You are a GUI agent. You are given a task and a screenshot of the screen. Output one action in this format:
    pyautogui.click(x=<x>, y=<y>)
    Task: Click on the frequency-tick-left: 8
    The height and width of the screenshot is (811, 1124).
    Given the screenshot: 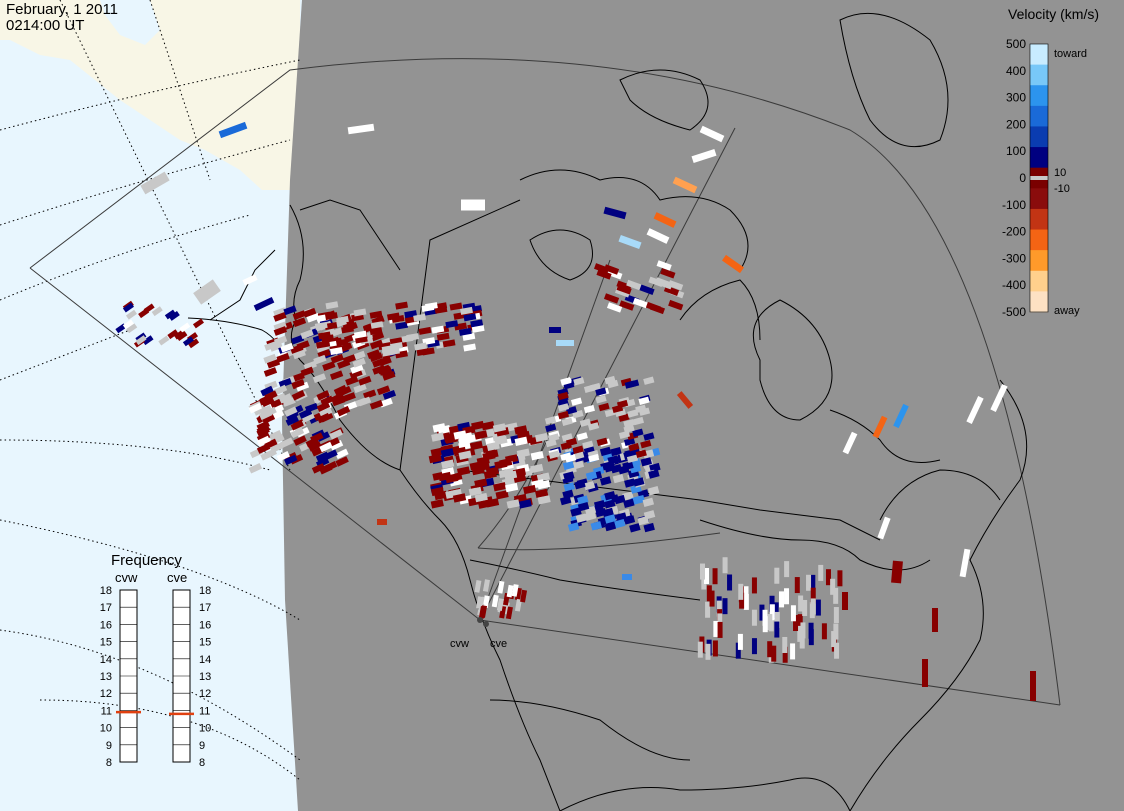 What is the action you would take?
    pyautogui.click(x=109, y=763)
    